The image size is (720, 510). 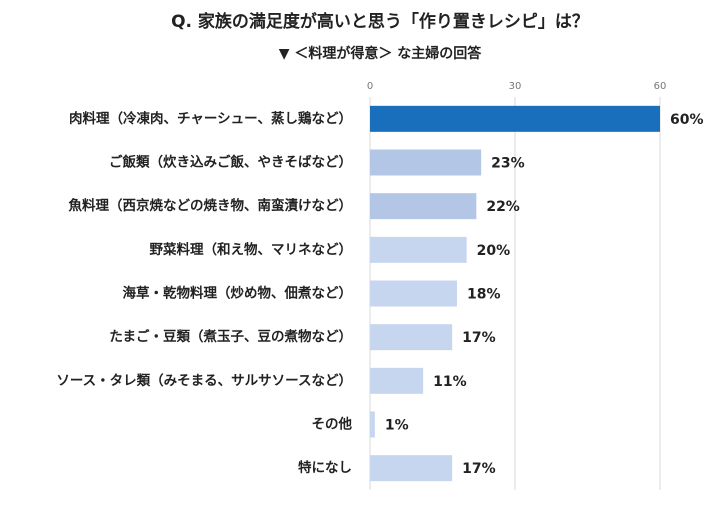 What do you see at coordinates (515, 86) in the screenshot?
I see `x-tick-label: 30` at bounding box center [515, 86].